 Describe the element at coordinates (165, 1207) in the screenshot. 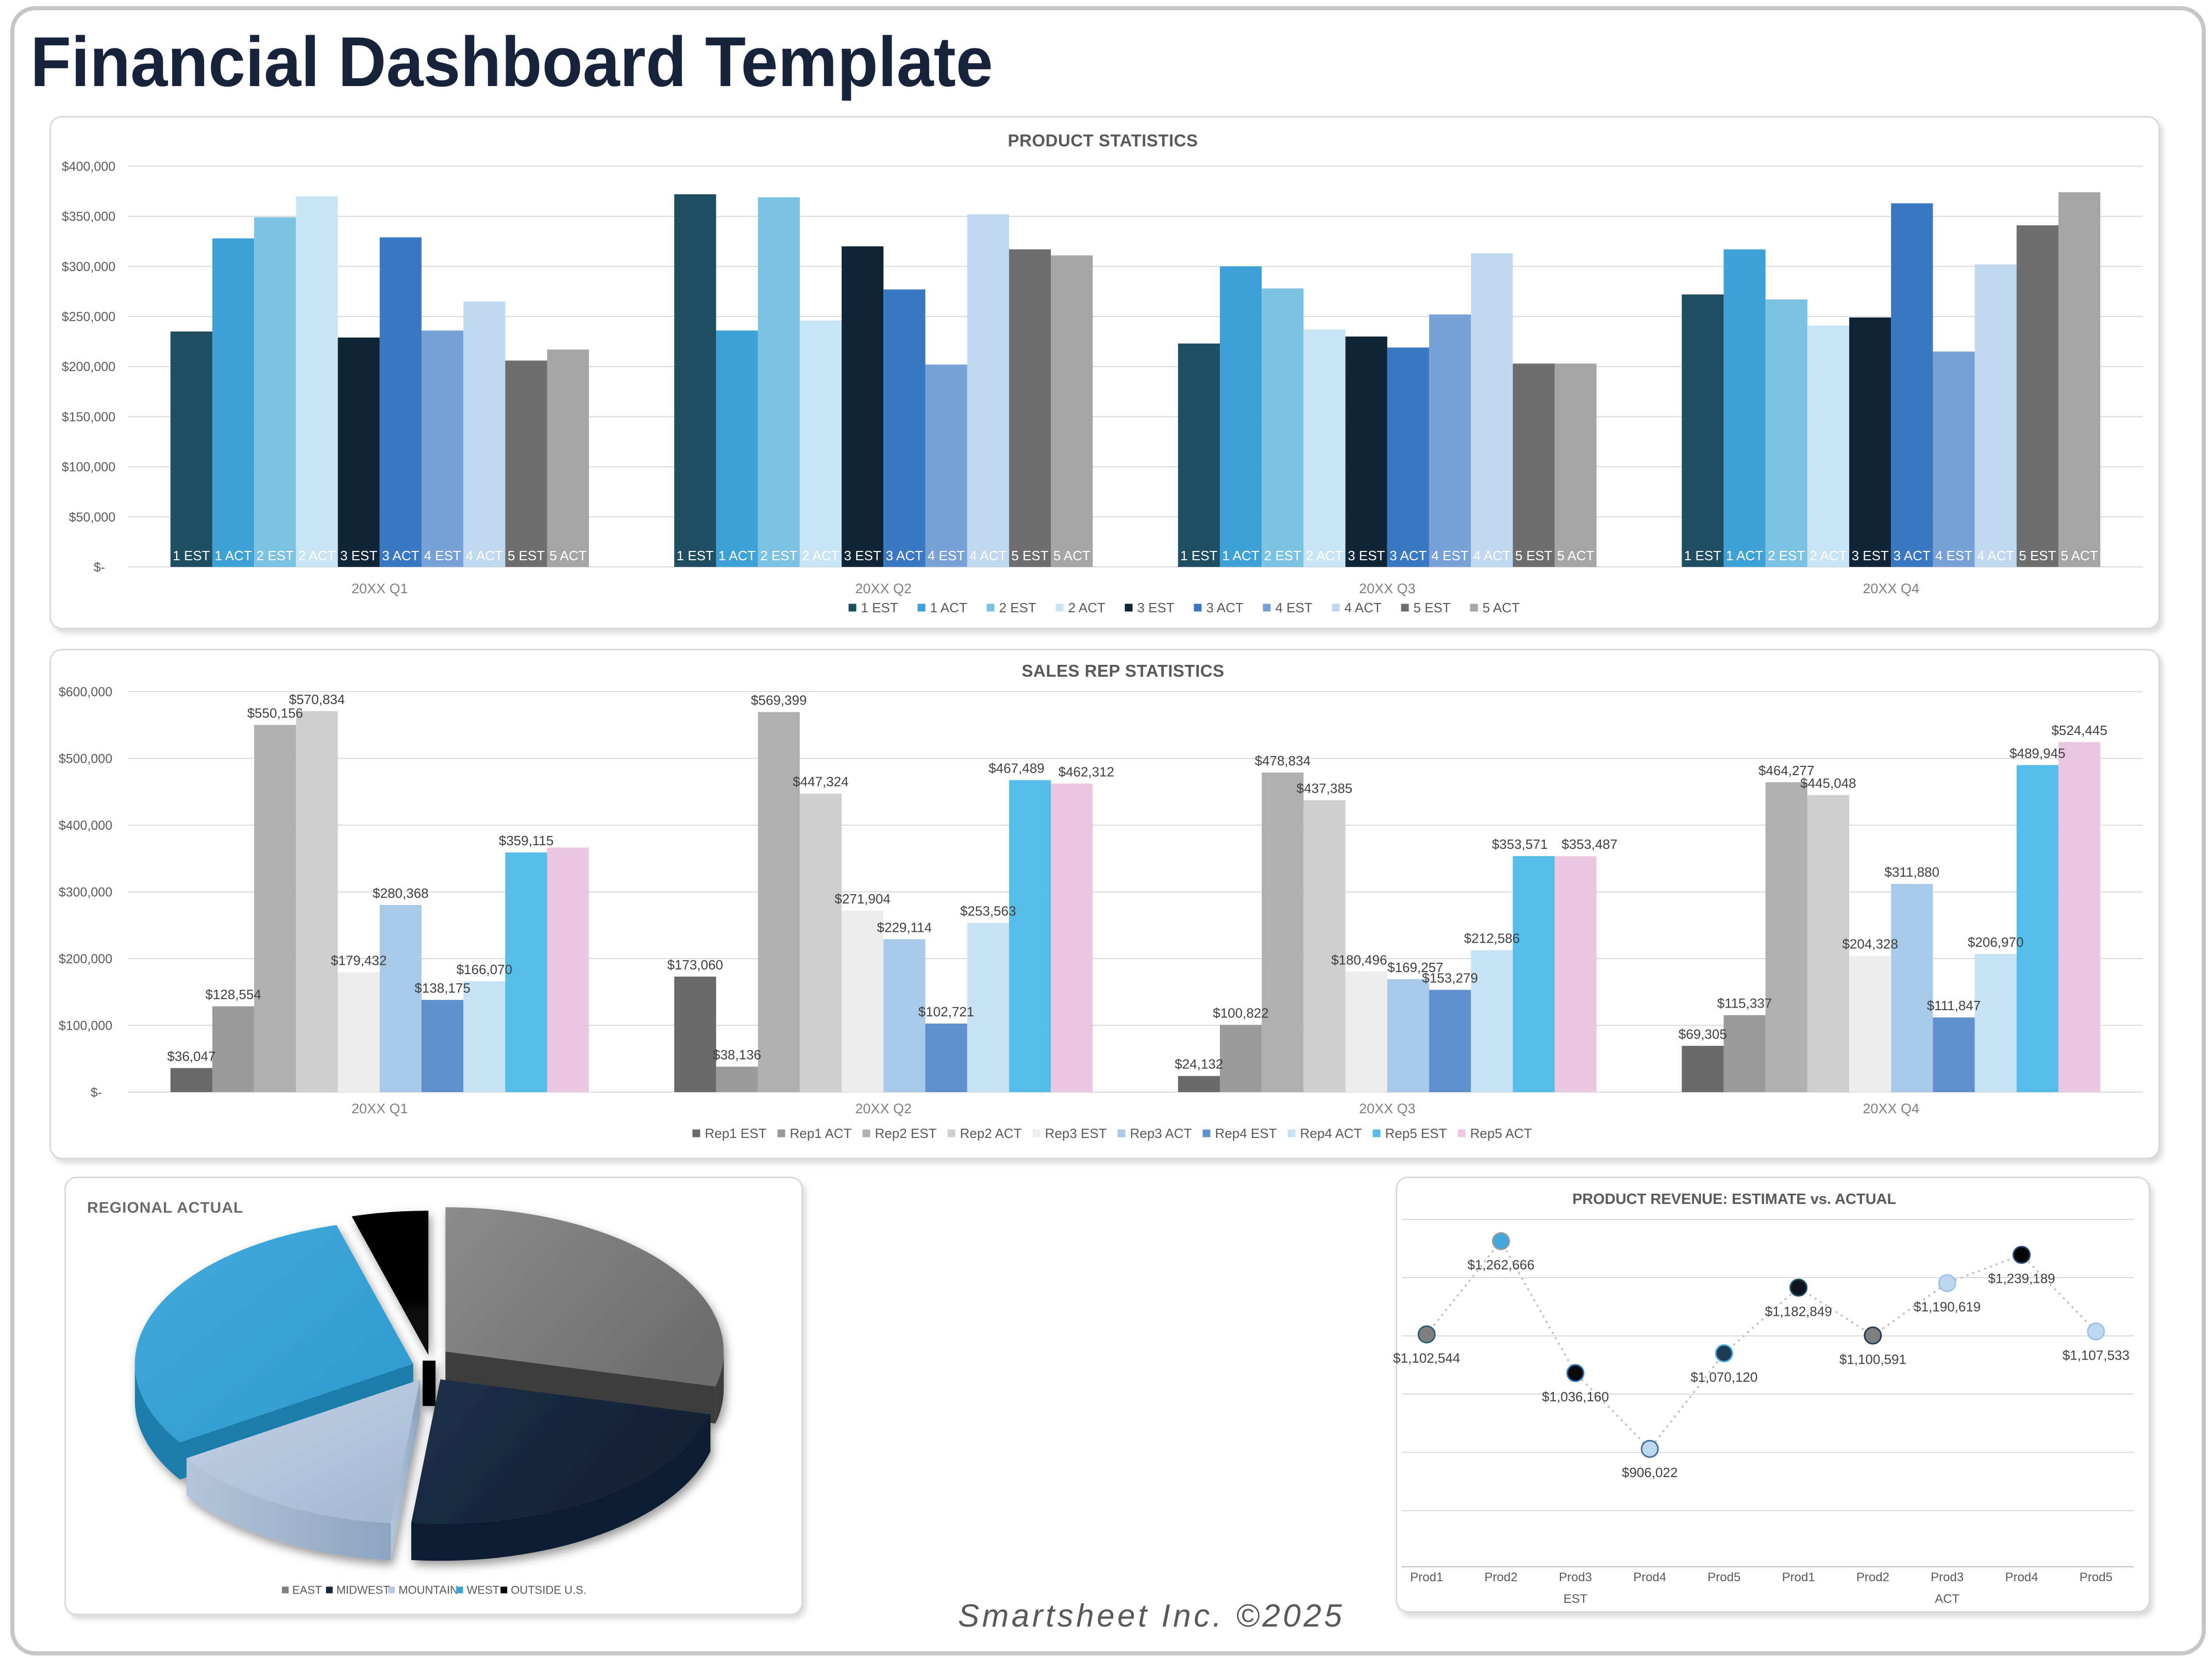

I see `svg-text: REGIONAL ACTUAL` at that location.